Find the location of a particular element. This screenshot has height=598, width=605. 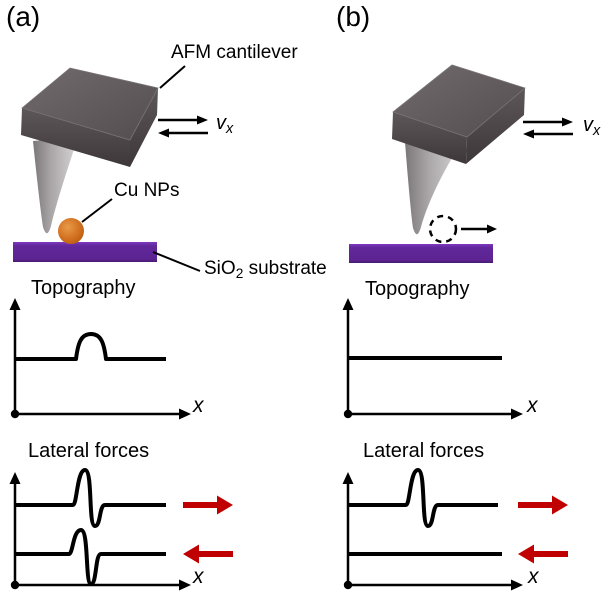

afm-cantilever-a is located at coordinates (90, 117).